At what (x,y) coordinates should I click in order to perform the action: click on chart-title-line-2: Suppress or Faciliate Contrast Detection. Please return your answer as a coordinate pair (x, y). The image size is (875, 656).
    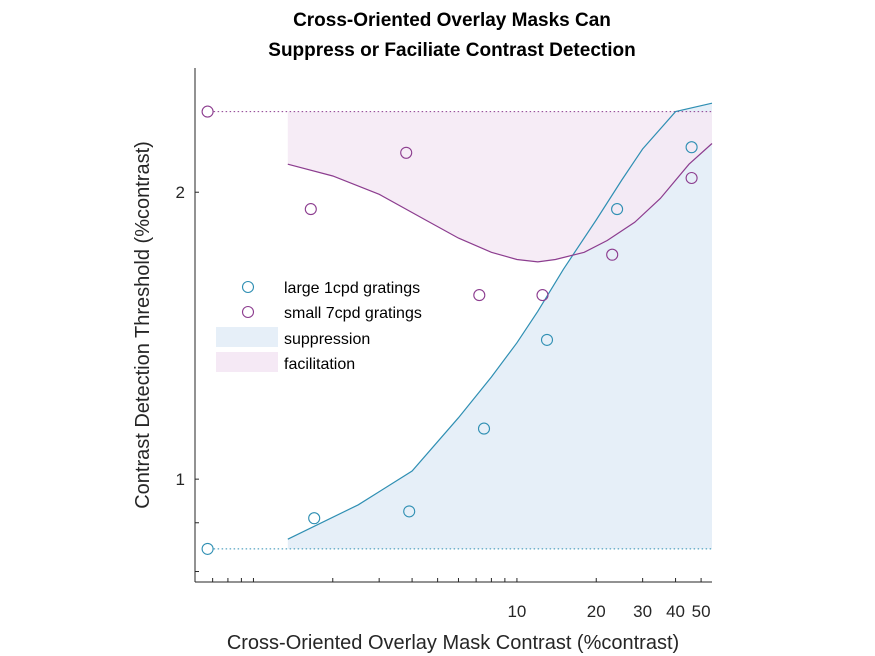
    Looking at the image, I should click on (451, 50).